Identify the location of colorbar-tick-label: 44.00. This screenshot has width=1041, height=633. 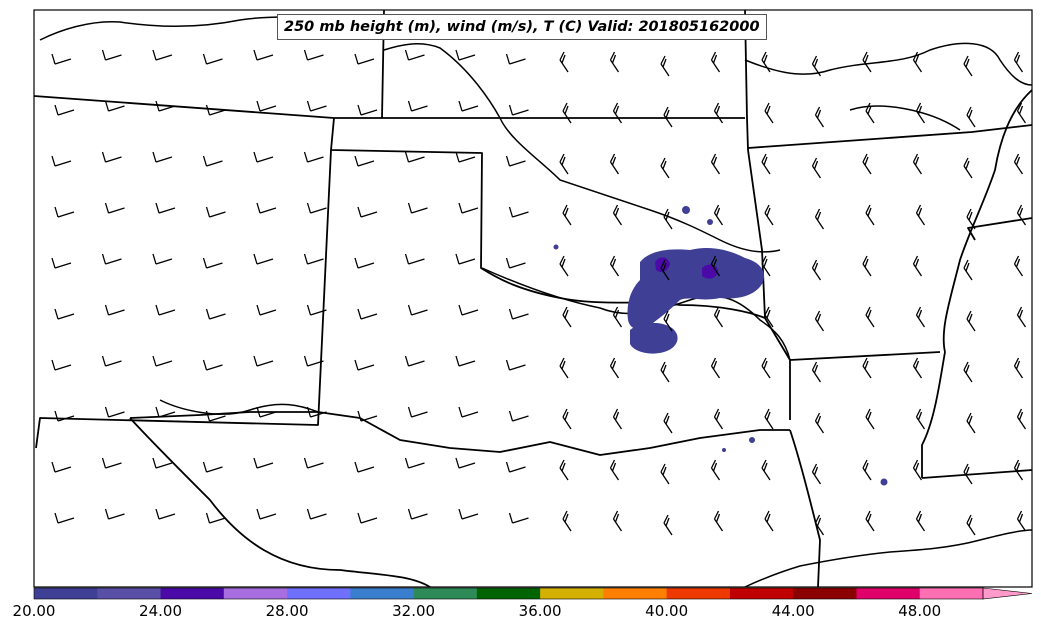
(793, 611).